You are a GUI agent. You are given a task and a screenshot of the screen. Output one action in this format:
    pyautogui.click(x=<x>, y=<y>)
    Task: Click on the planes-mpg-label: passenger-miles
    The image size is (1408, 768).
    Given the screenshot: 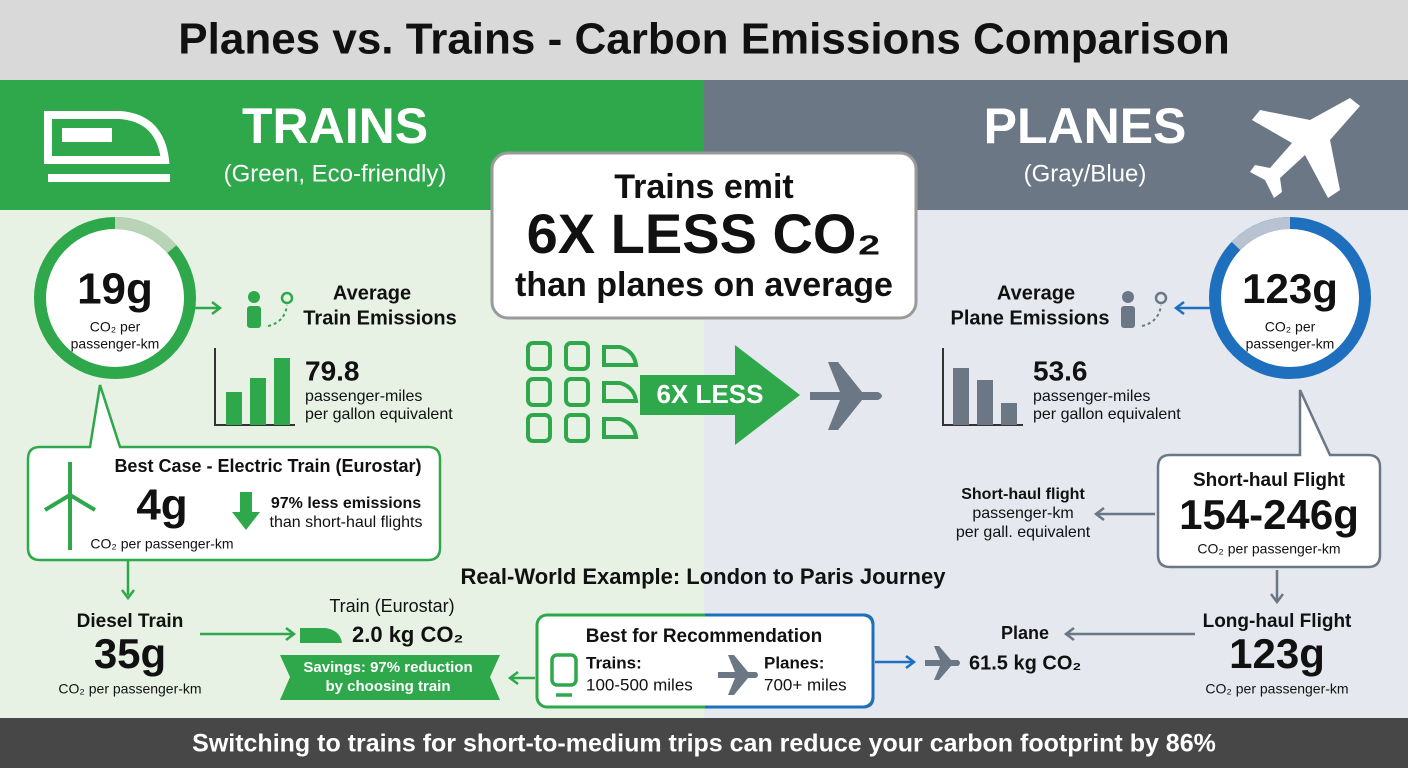 What is the action you would take?
    pyautogui.click(x=1091, y=396)
    